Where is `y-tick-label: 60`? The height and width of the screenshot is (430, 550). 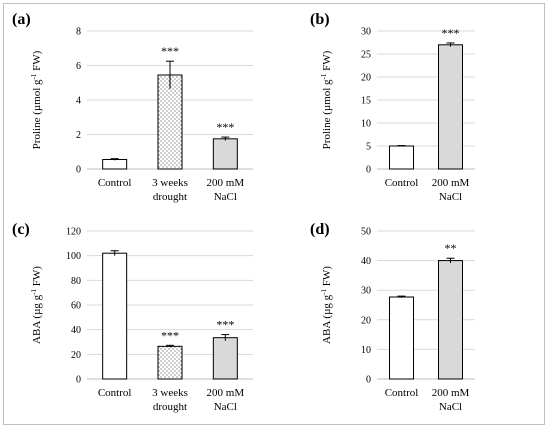
y-tick-label: 60 is located at coordinates (76, 306).